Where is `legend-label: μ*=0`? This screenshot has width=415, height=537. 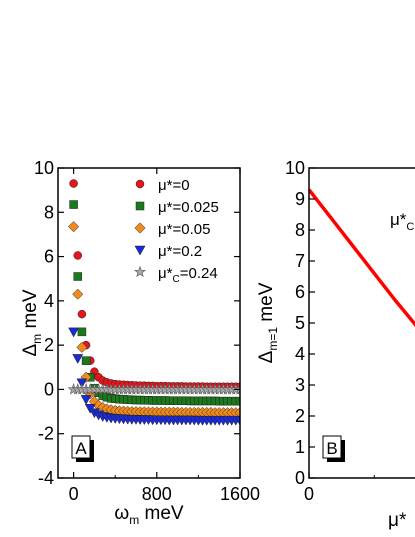
legend-label: μ*=0 is located at coordinates (174, 185).